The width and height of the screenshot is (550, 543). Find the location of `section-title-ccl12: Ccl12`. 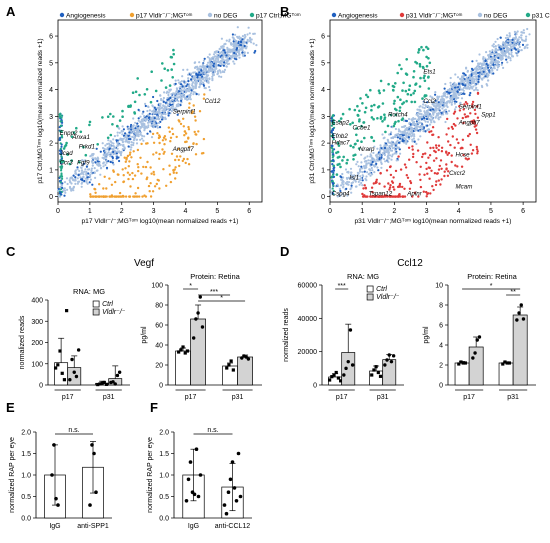

section-title-ccl12: Ccl12 is located at coordinates (410, 263).